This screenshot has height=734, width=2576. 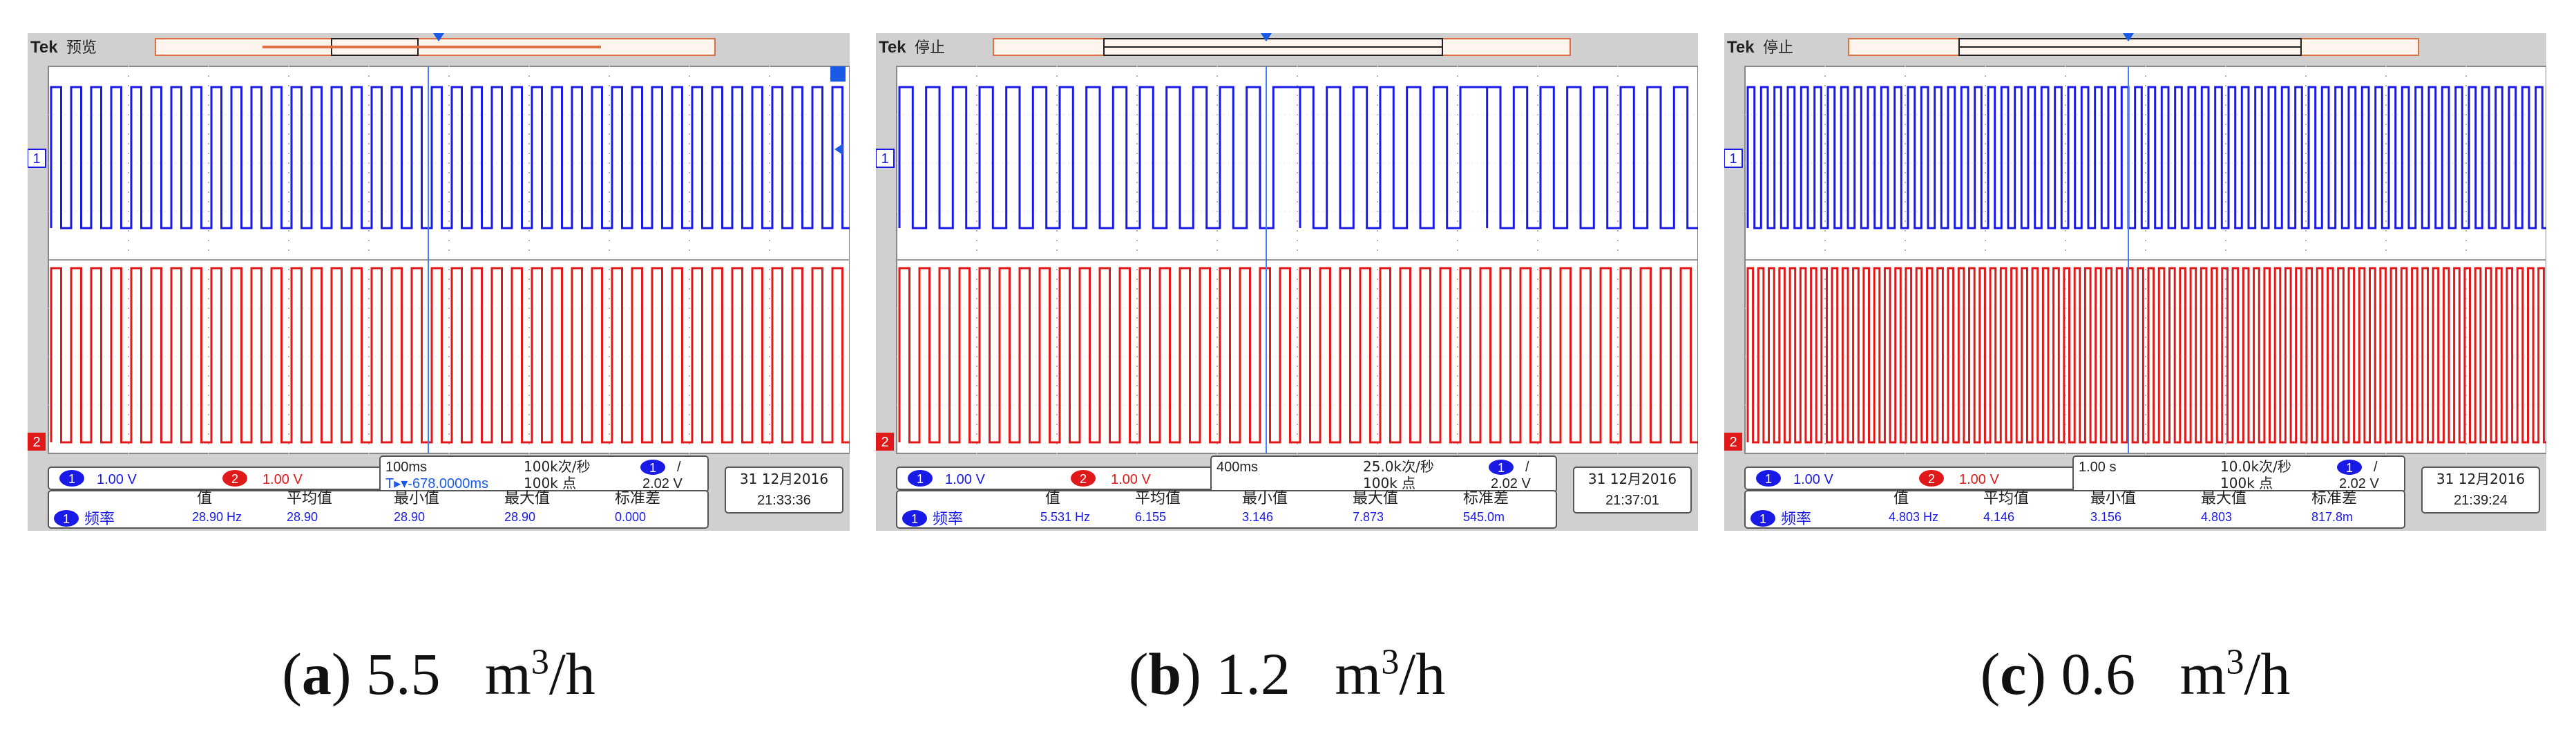 What do you see at coordinates (1632, 479) in the screenshot?
I see `date: 31 12月2016` at bounding box center [1632, 479].